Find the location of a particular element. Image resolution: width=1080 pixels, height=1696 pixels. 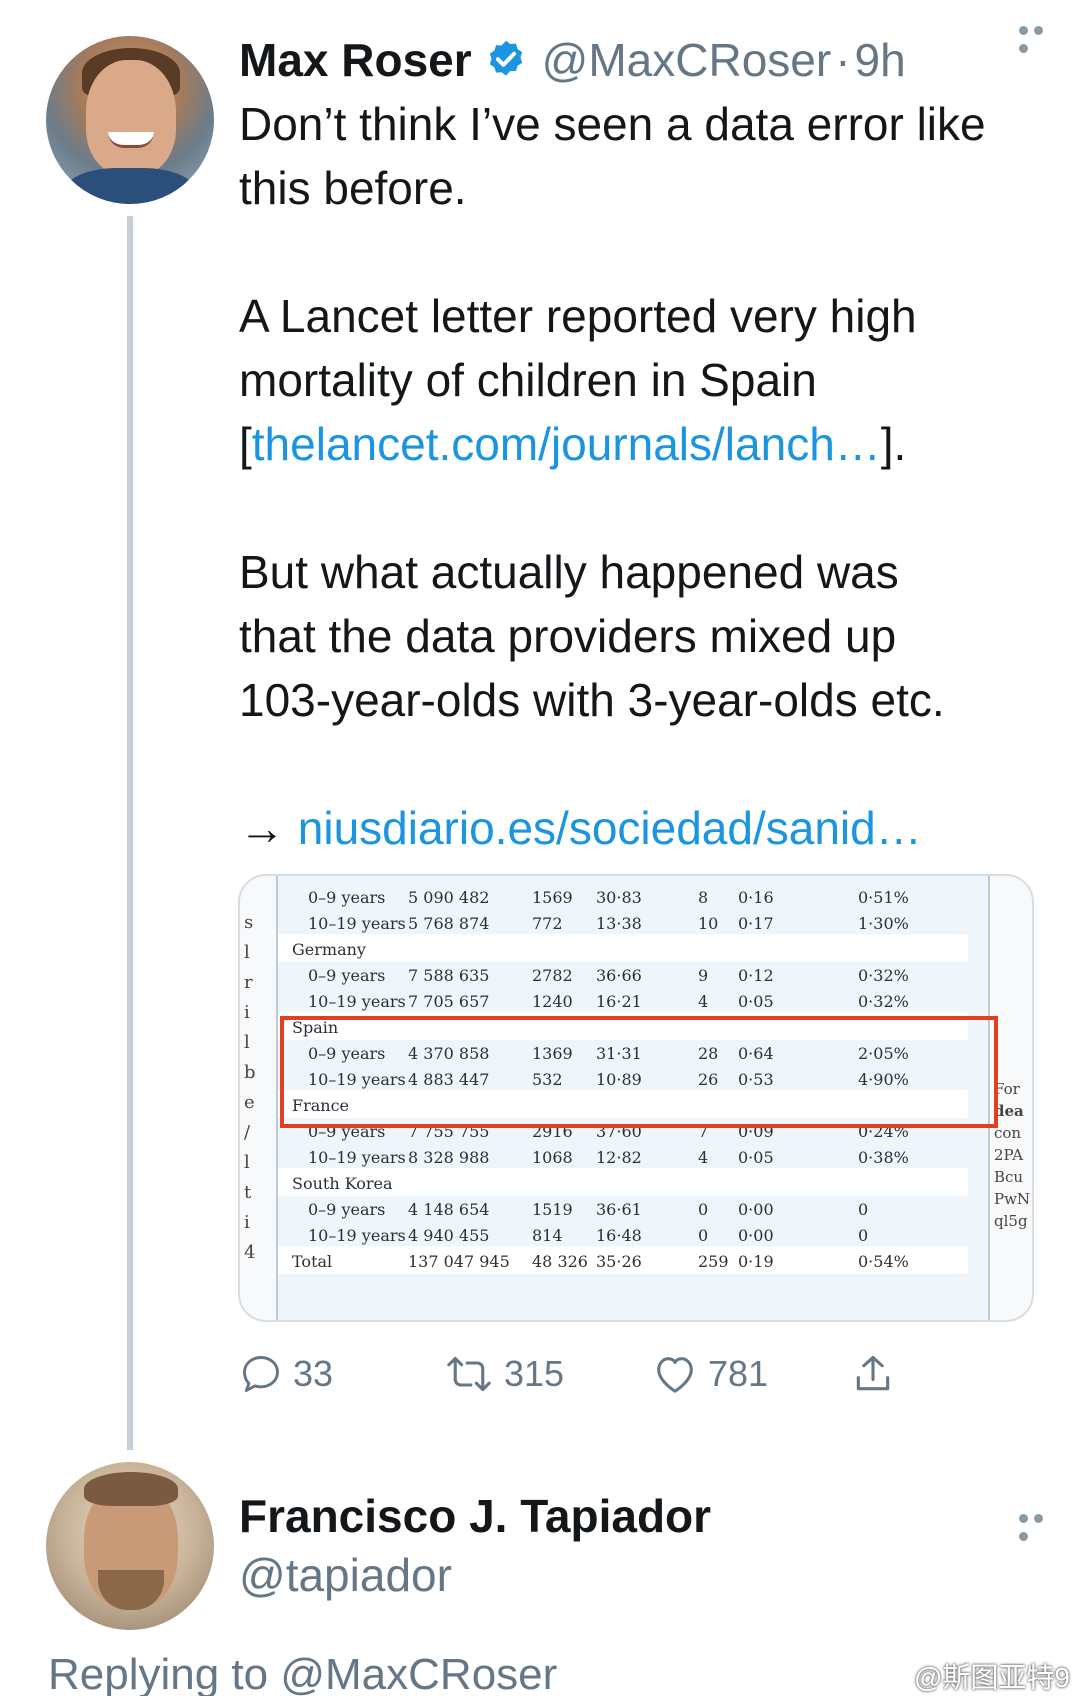

table-cell: 0·38% is located at coordinates (883, 1157).